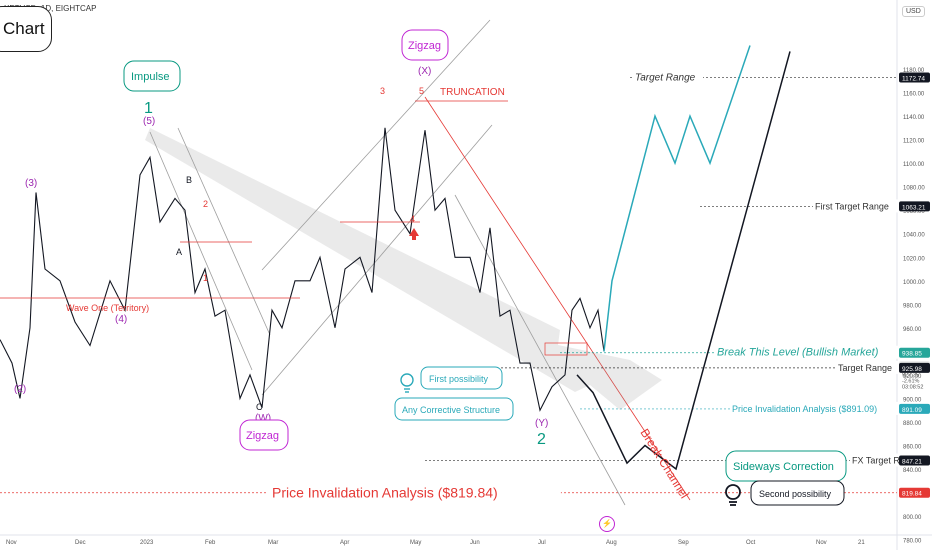 Image resolution: width=932 pixels, height=555 pixels. Describe the element at coordinates (912, 330) in the screenshot. I see `y-tick-label: 960.00` at that location.